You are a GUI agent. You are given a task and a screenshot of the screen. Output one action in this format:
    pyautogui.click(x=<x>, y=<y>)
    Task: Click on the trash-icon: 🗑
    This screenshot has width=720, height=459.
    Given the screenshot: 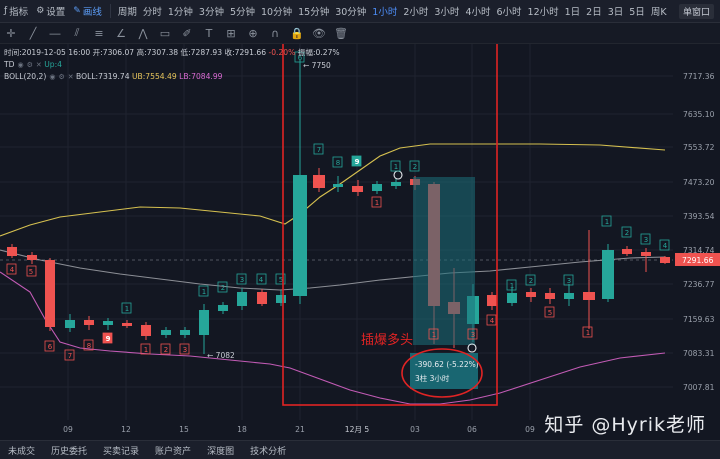 What is the action you would take?
    pyautogui.click(x=341, y=33)
    